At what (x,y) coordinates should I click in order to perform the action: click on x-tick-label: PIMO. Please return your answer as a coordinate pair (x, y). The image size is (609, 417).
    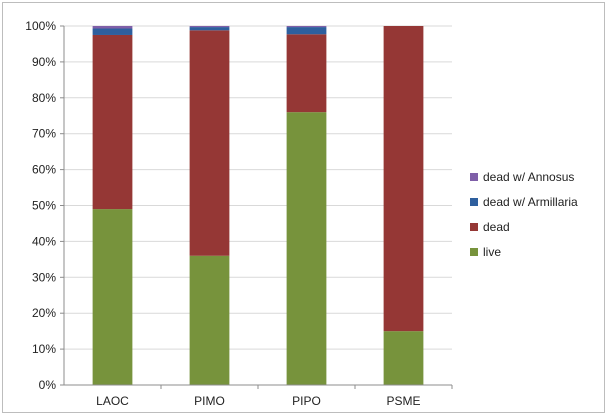
    Looking at the image, I should click on (209, 401).